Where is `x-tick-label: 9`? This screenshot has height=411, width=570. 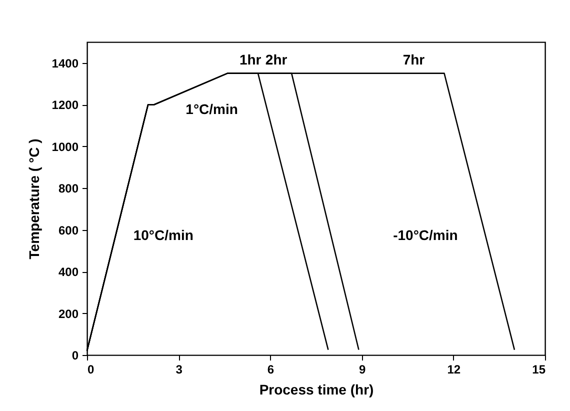
x-tick-label: 9 is located at coordinates (362, 369).